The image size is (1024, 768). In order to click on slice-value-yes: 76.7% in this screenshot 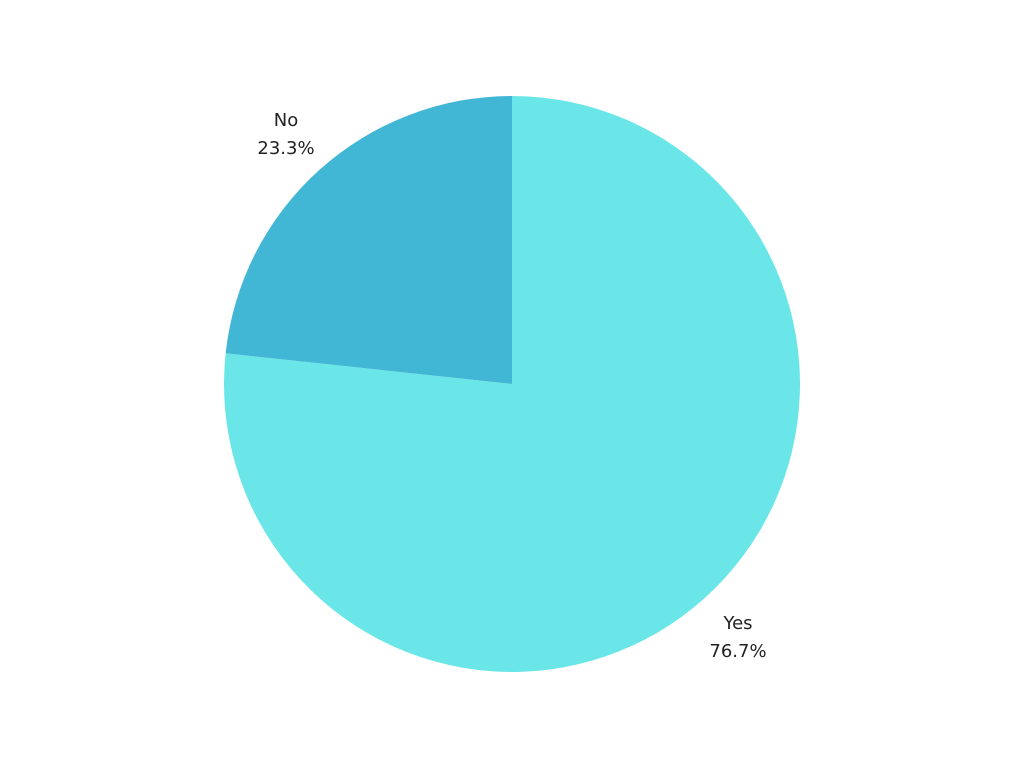, I will do `click(737, 651)`.